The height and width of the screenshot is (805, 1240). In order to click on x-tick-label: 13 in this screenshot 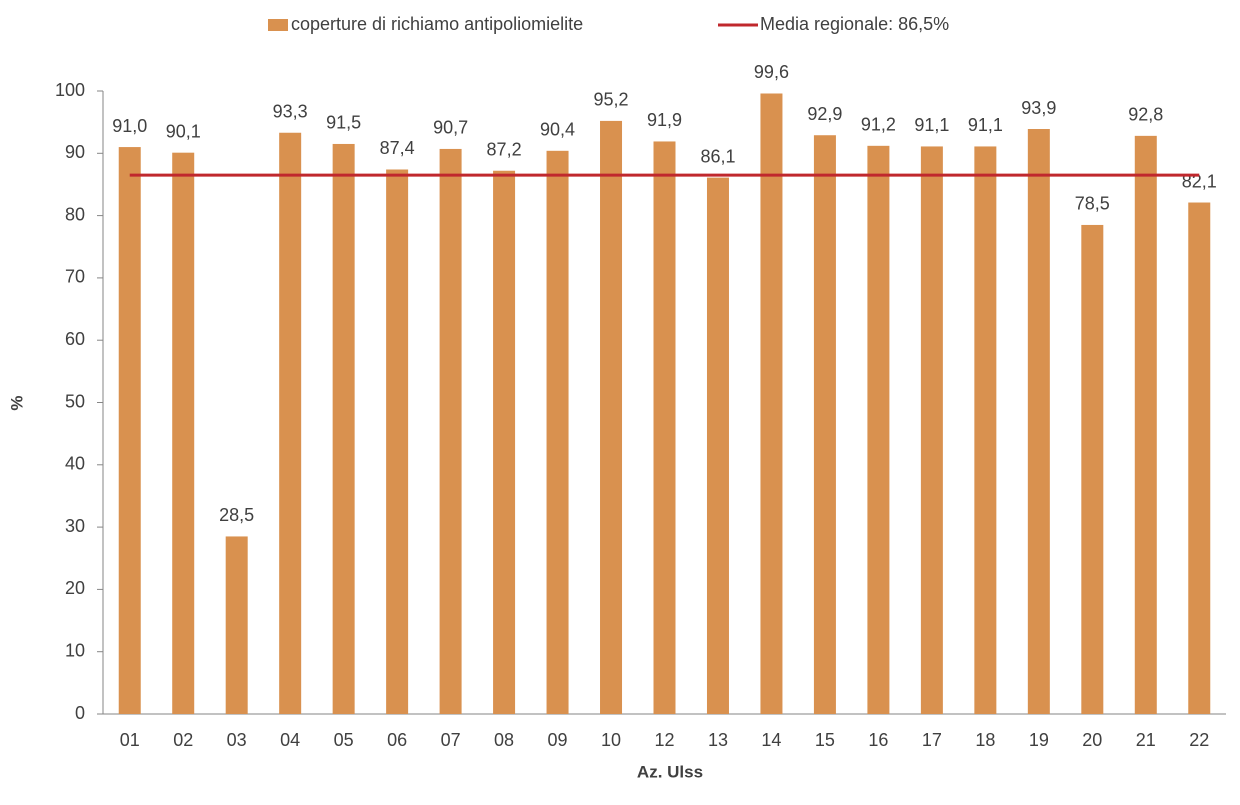, I will do `click(718, 740)`.